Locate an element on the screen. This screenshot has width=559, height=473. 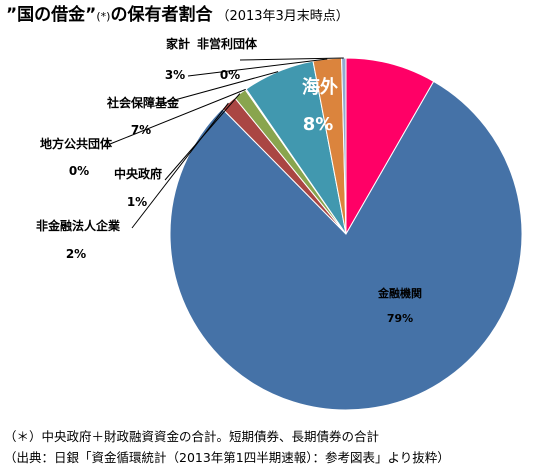
slice-label-kakei: 家計 is located at coordinates (178, 43).